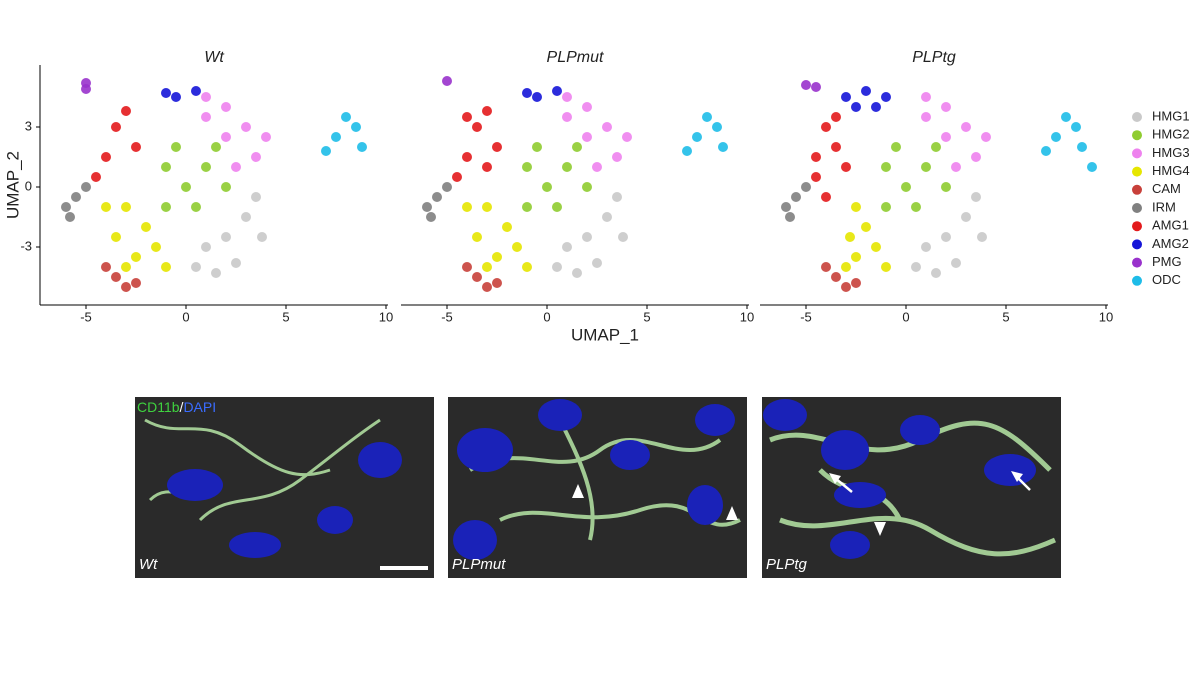 Image resolution: width=1200 pixels, height=680 pixels. Describe the element at coordinates (597, 487) in the screenshot. I see `micrograph-plpmut` at that location.